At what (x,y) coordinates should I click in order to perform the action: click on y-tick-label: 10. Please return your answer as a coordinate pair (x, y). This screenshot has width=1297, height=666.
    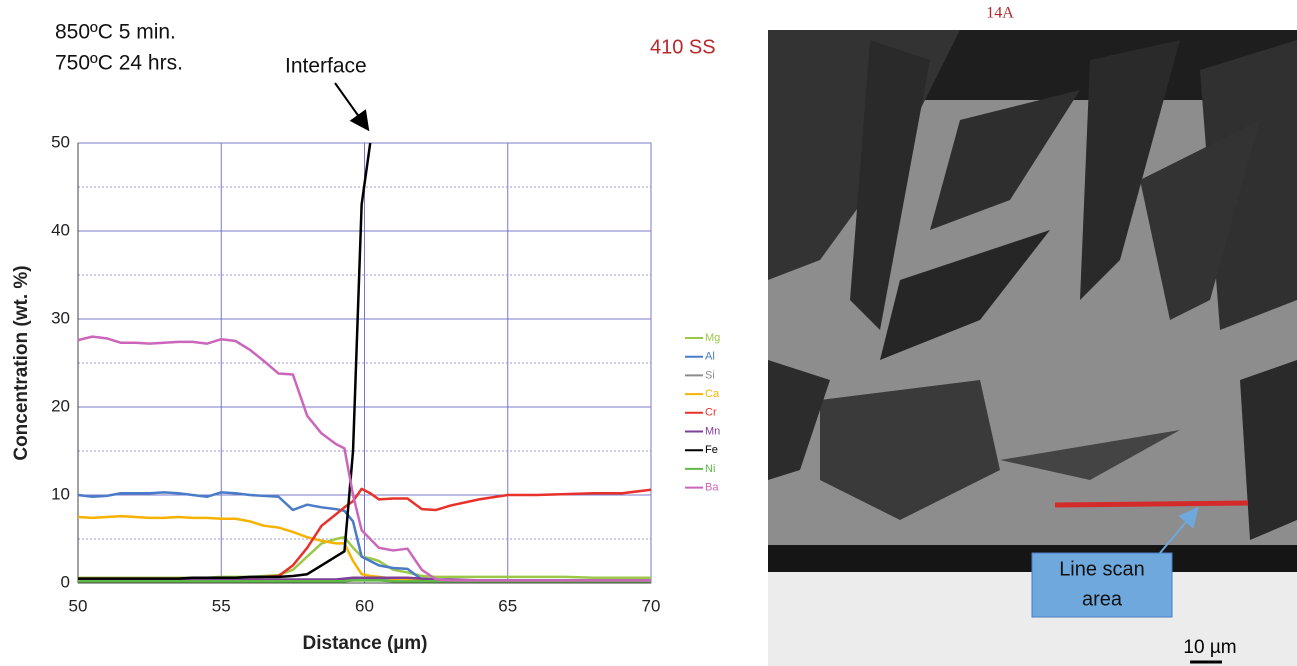
    Looking at the image, I should click on (60, 493).